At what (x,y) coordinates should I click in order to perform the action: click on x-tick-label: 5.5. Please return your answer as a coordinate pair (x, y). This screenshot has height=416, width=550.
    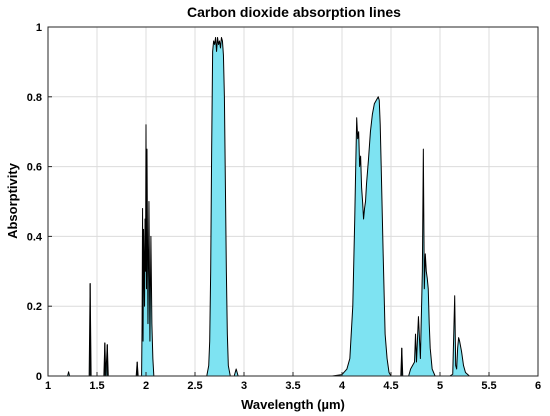
    Looking at the image, I should click on (488, 386).